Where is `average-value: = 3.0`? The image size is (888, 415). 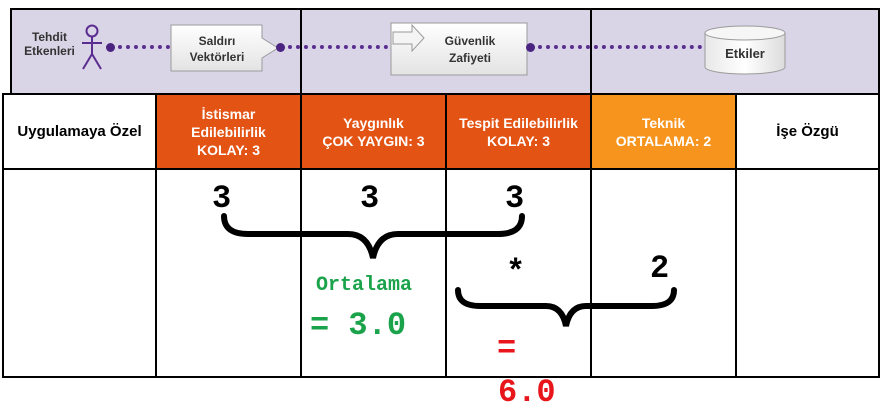
average-value: = 3.0 is located at coordinates (358, 325).